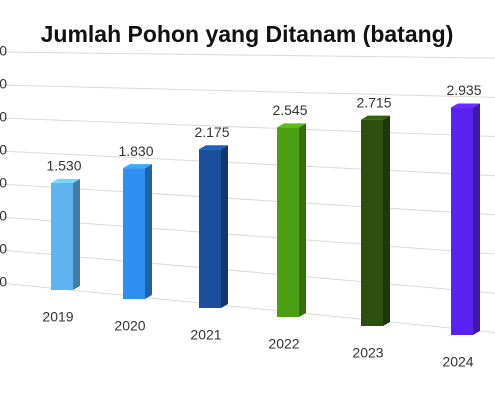 This screenshot has height=400, width=495. What do you see at coordinates (205, 335) in the screenshot?
I see `x-tick-label: 2021` at bounding box center [205, 335].